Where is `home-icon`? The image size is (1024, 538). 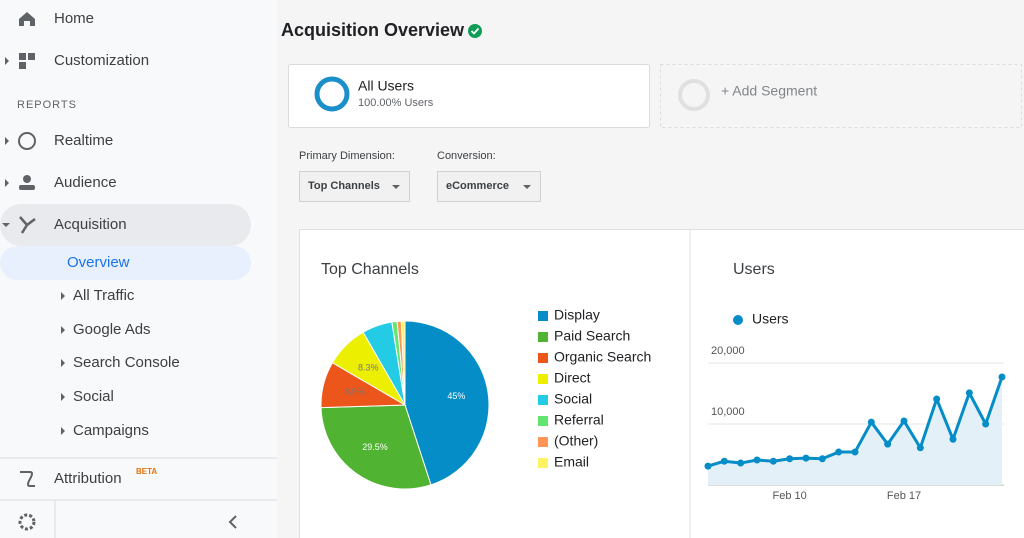
home-icon is located at coordinates (27, 19).